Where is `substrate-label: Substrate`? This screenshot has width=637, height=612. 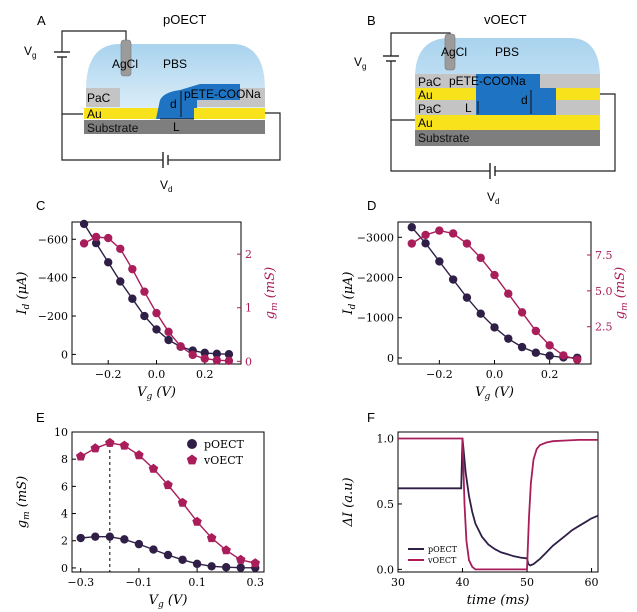
substrate-label: Substrate is located at coordinates (113, 128).